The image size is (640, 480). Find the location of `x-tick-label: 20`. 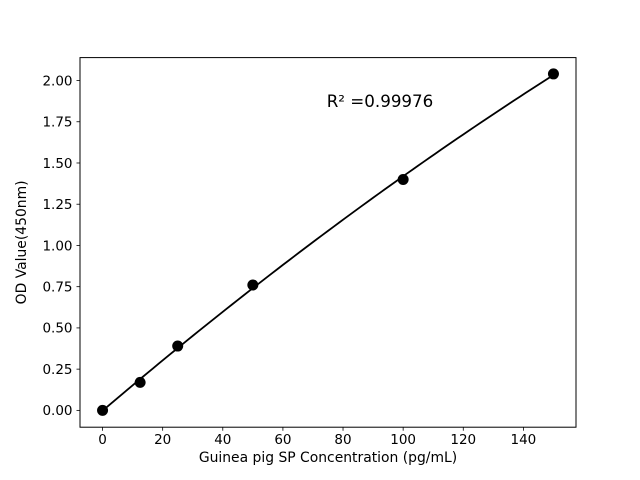

x-tick-label: 20 is located at coordinates (162, 440).